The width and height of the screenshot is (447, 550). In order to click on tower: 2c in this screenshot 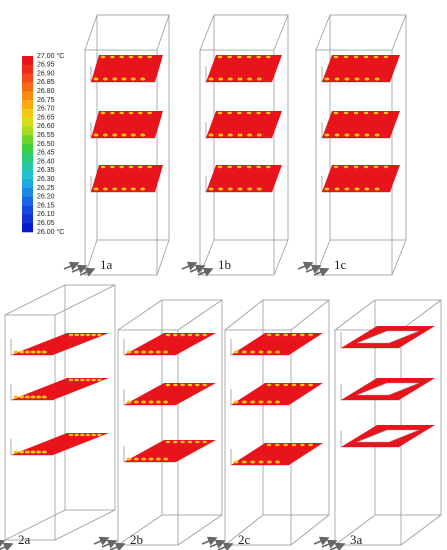, I will do `click(265, 424)`.